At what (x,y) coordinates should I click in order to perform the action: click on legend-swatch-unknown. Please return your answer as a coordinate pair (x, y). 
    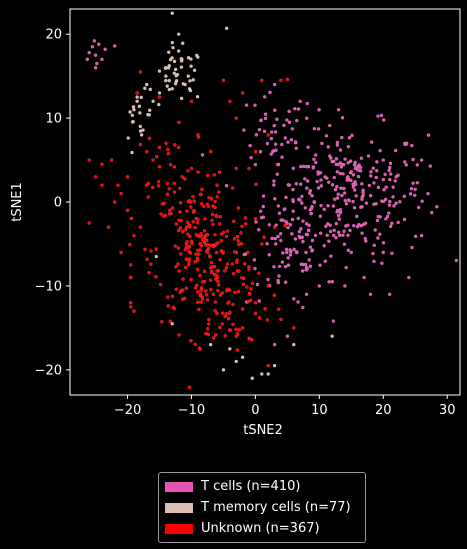
    Looking at the image, I should click on (179, 528).